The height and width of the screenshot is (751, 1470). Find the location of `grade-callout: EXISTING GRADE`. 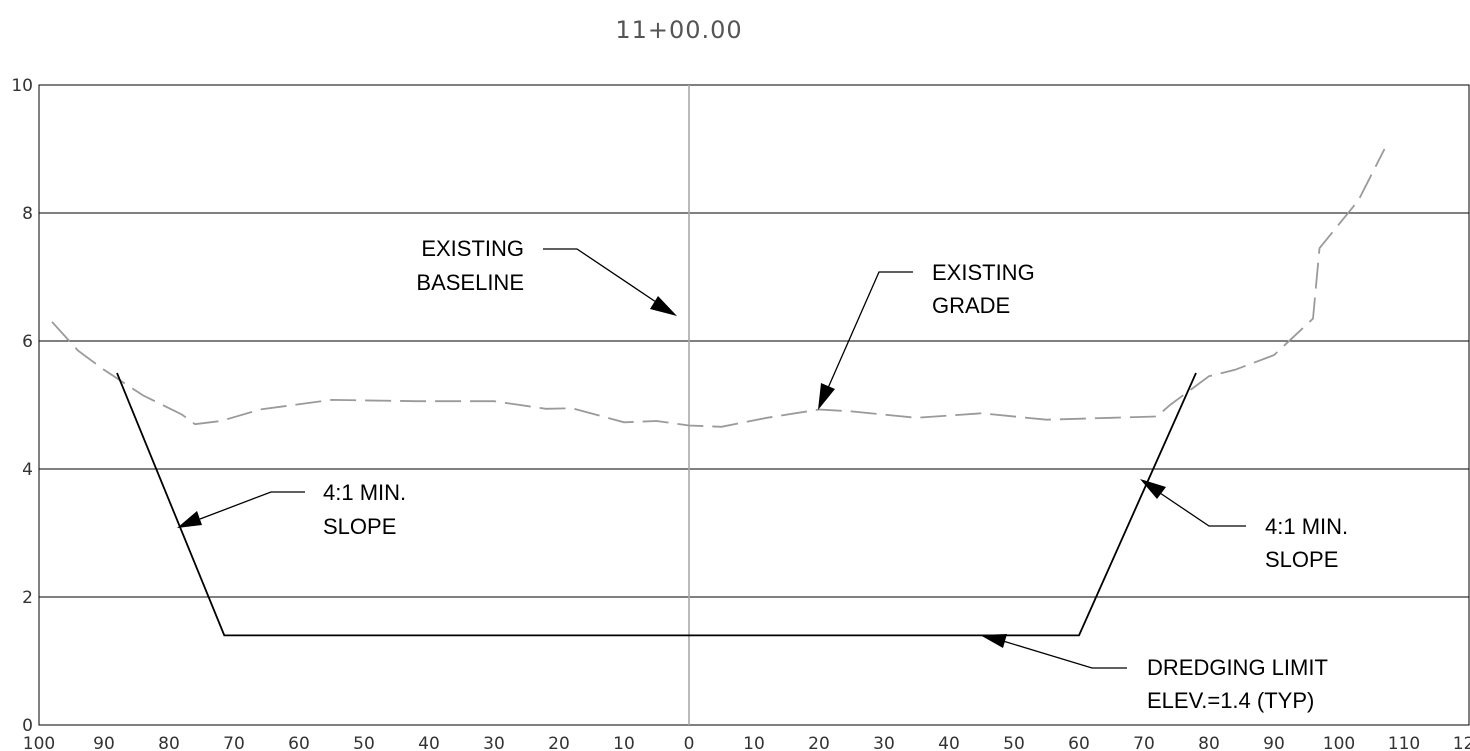

grade-callout: EXISTING GRADE is located at coordinates (926, 335).